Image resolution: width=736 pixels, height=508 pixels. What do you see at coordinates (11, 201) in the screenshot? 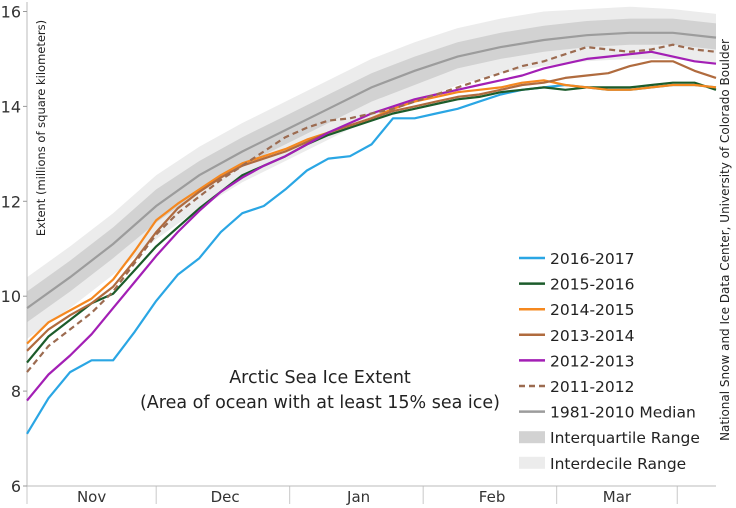
I see `y-tick-label-12: 12` at bounding box center [11, 201].